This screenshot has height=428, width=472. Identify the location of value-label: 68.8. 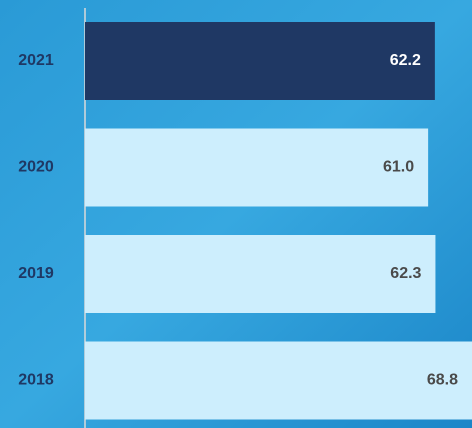
(442, 380).